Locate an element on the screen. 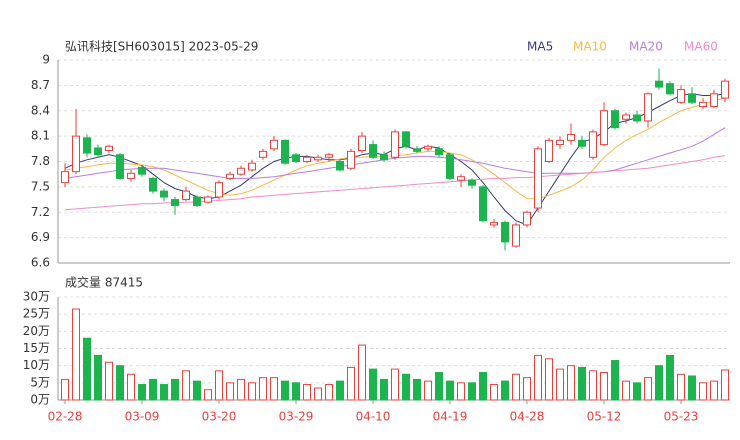  volume-title: 成交量 87415 is located at coordinates (104, 282).